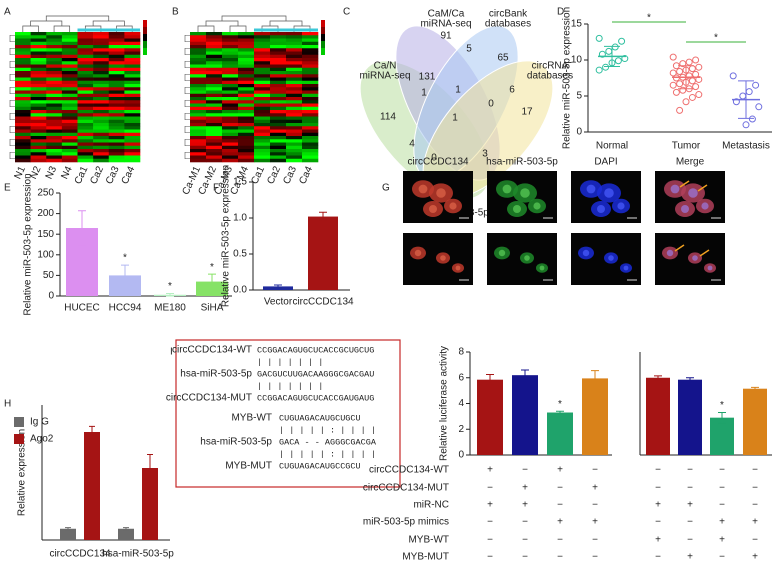 The image size is (777, 564). Describe the element at coordinates (170, 308) in the screenshot. I see `x-tick-label: ME180` at that location.